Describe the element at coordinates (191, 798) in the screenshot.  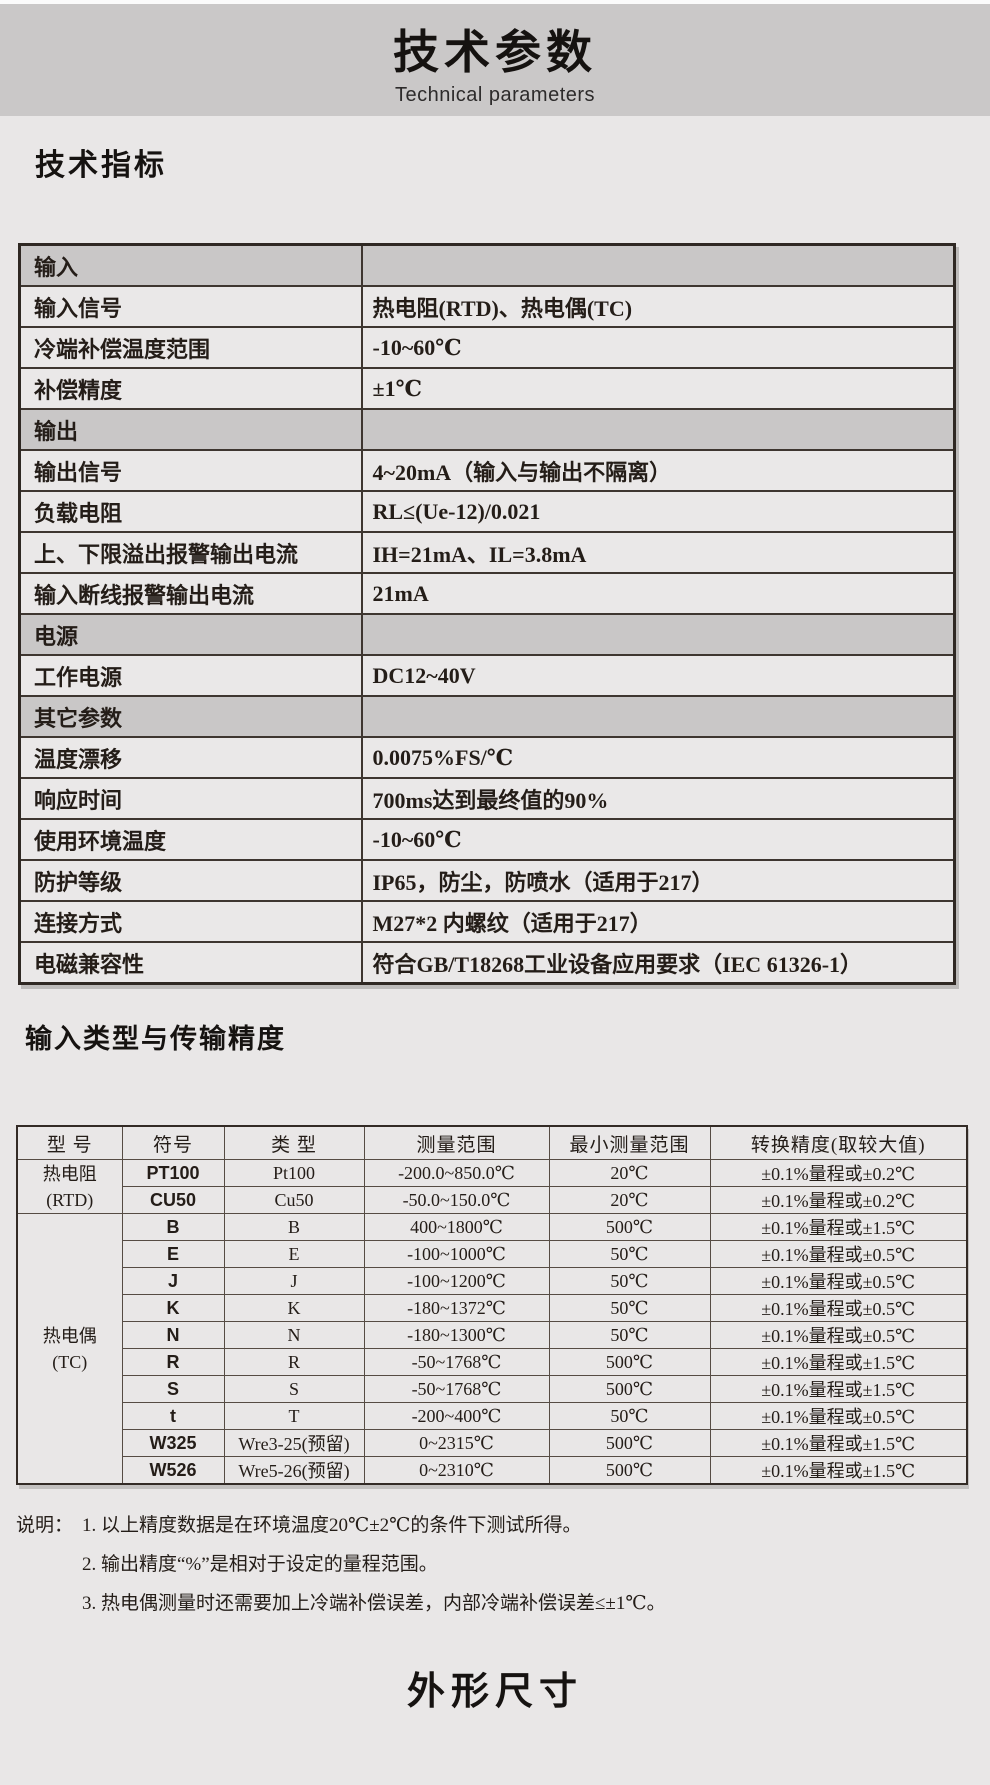
I see `spec-label: 响应时间` at that location.